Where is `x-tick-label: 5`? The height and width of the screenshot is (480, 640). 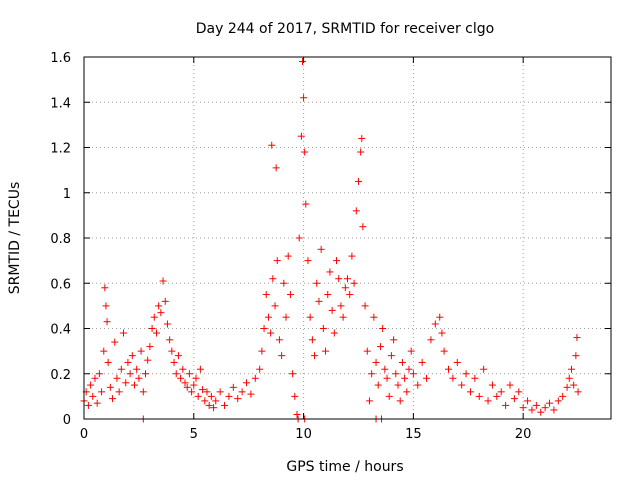 x-tick-label: 5 is located at coordinates (194, 434).